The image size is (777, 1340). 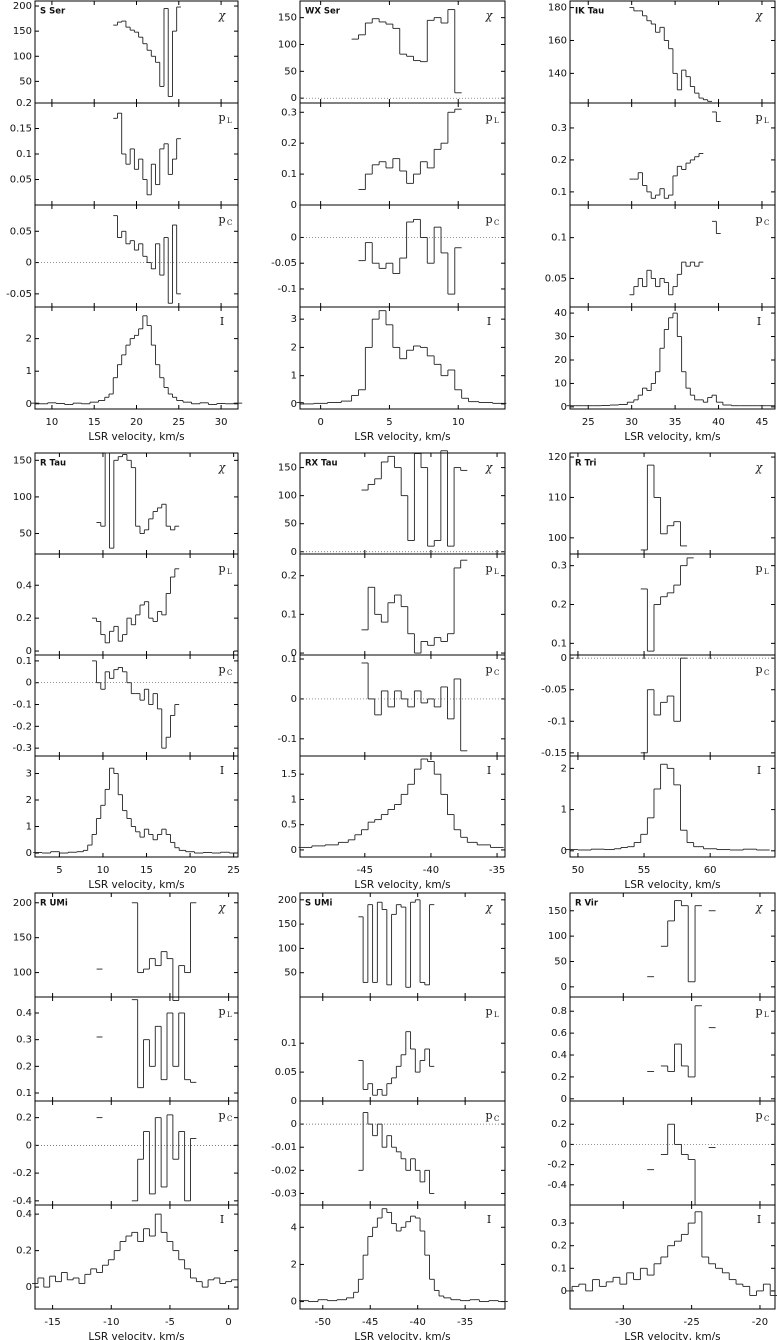 I want to click on subplot-label: χ, so click(x=222, y=15).